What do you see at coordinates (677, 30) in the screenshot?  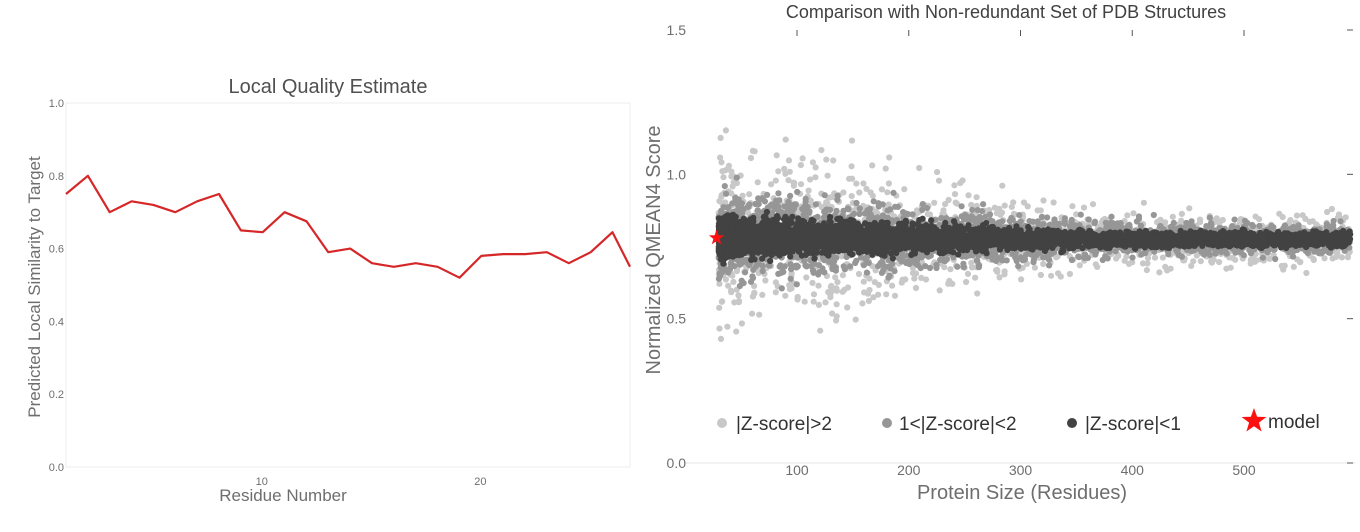 I see `right-y-tick-label: 1.5` at bounding box center [677, 30].